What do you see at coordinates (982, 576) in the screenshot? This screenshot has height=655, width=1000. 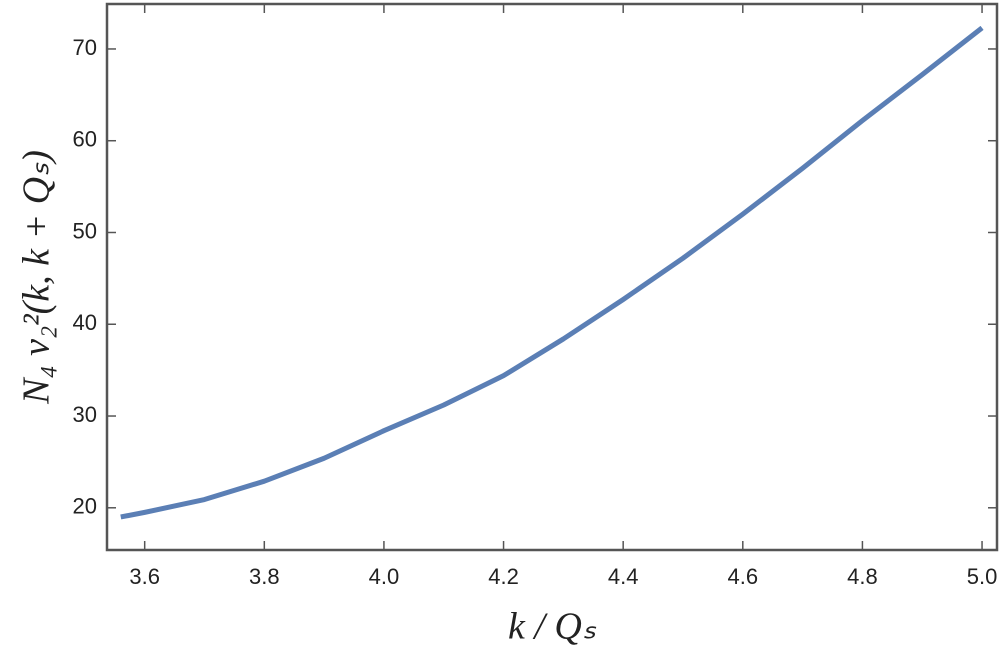 I see `x-tick-label: 5.0` at bounding box center [982, 576].